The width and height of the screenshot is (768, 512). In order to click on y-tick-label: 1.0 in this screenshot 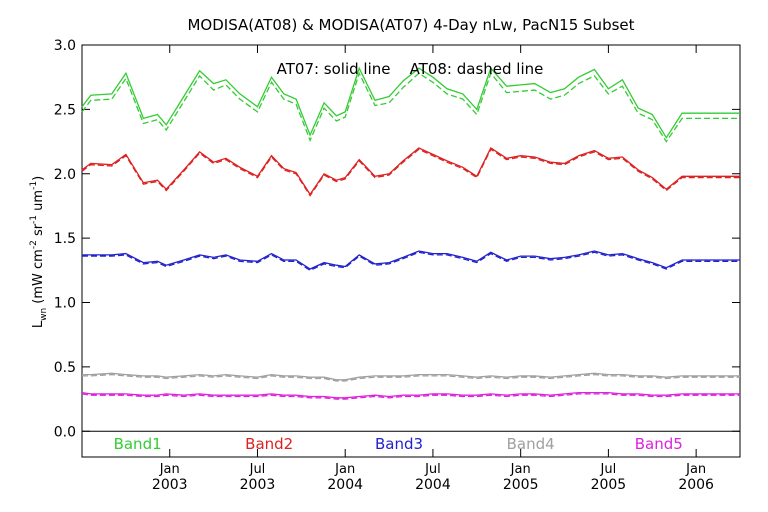, I will do `click(65, 304)`.